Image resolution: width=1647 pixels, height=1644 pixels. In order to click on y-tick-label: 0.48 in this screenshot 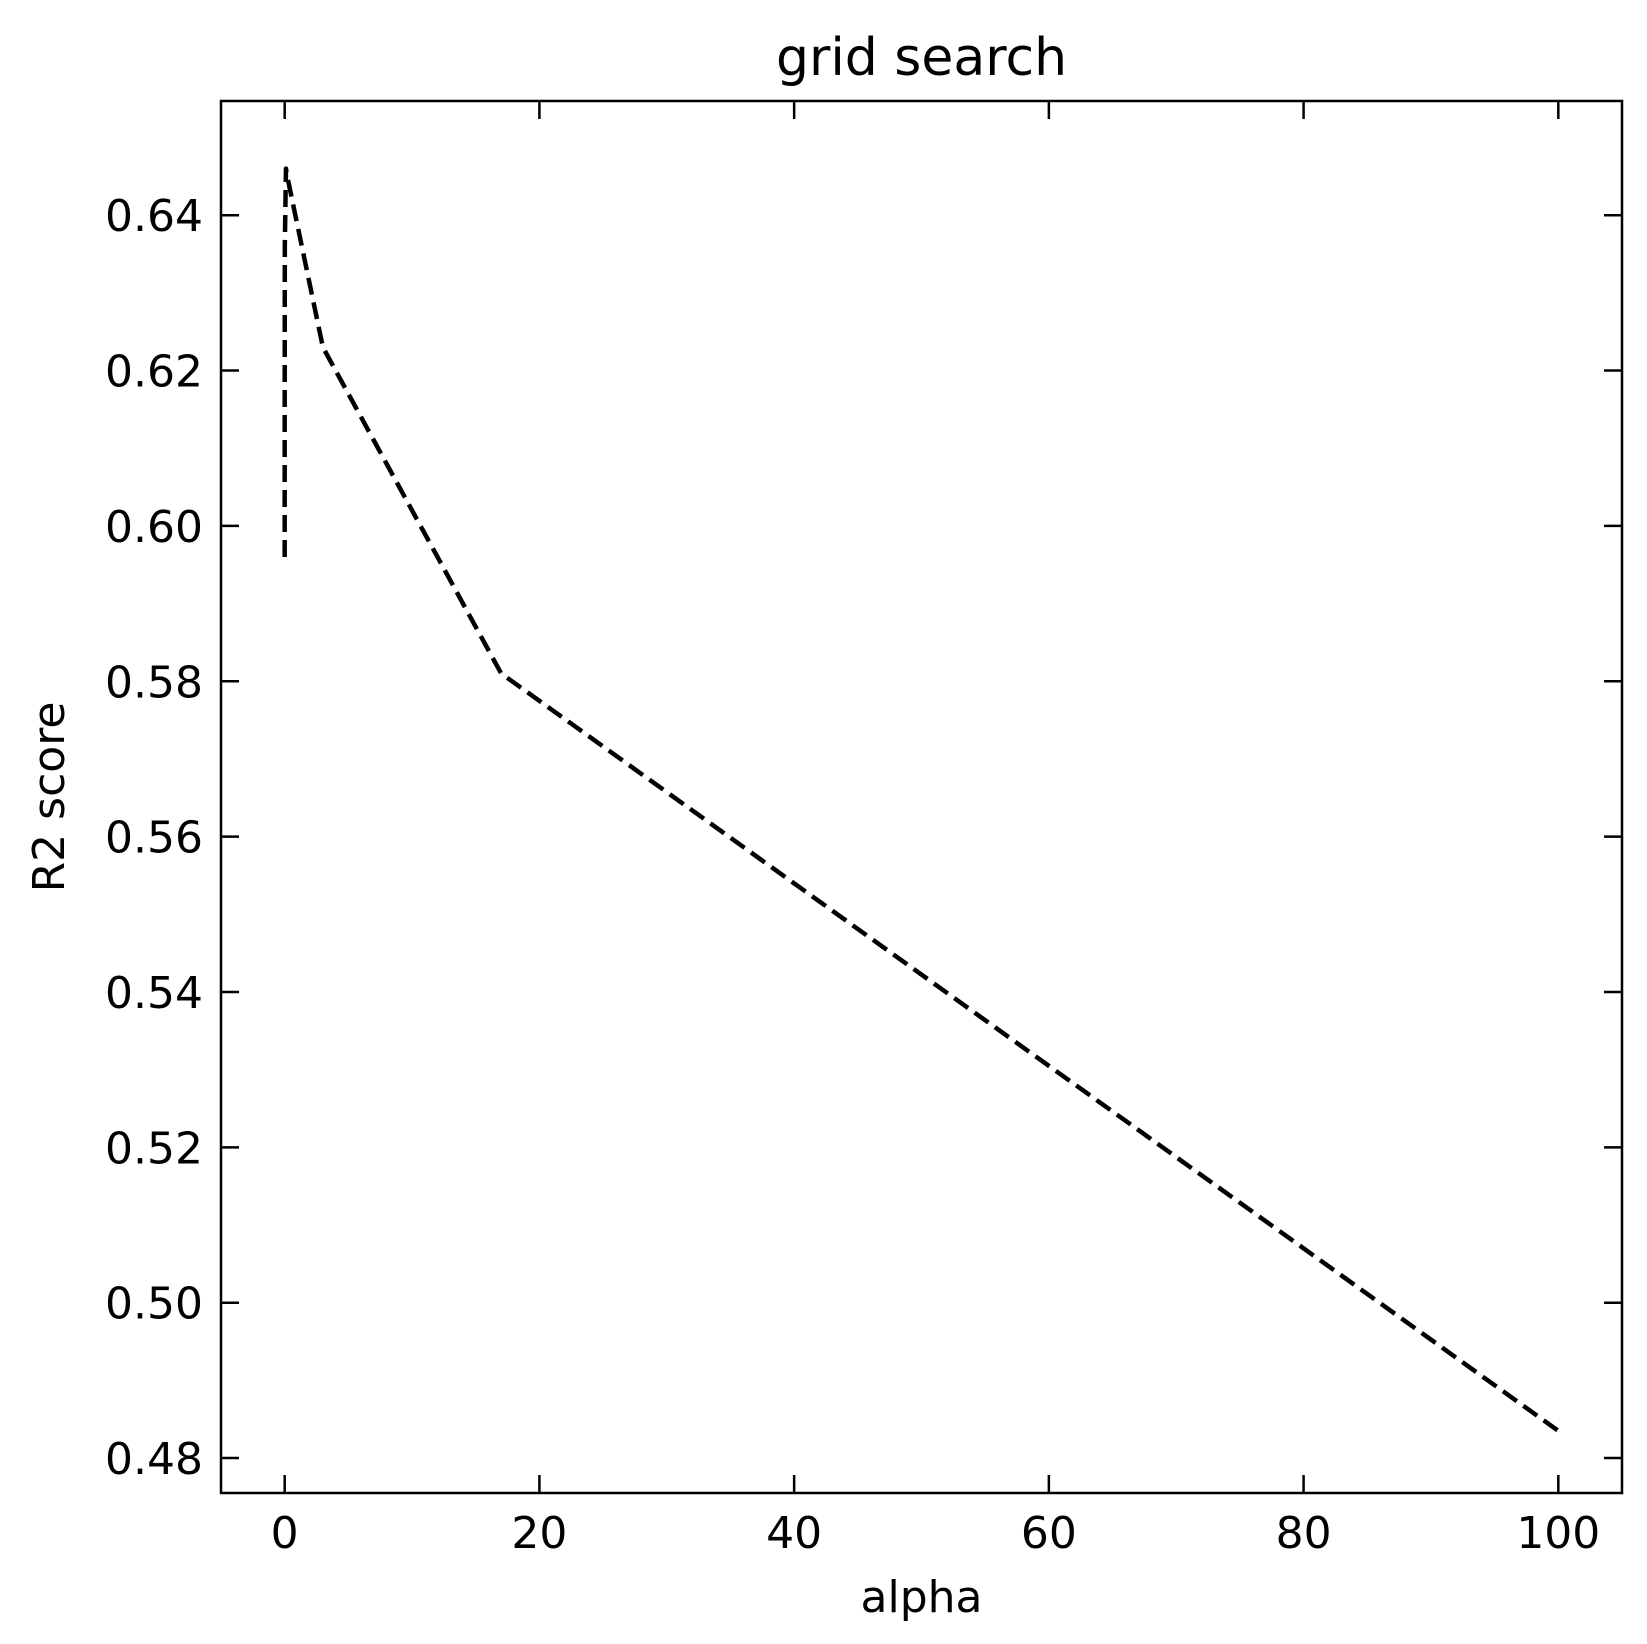, I will do `click(154, 1459)`.